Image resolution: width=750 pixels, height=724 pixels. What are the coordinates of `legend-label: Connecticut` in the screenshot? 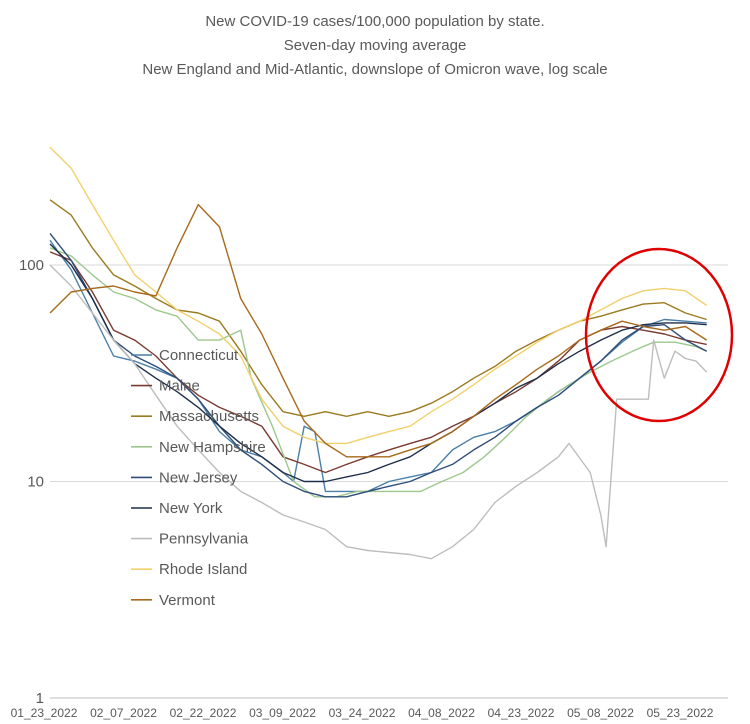 It's located at (199, 355).